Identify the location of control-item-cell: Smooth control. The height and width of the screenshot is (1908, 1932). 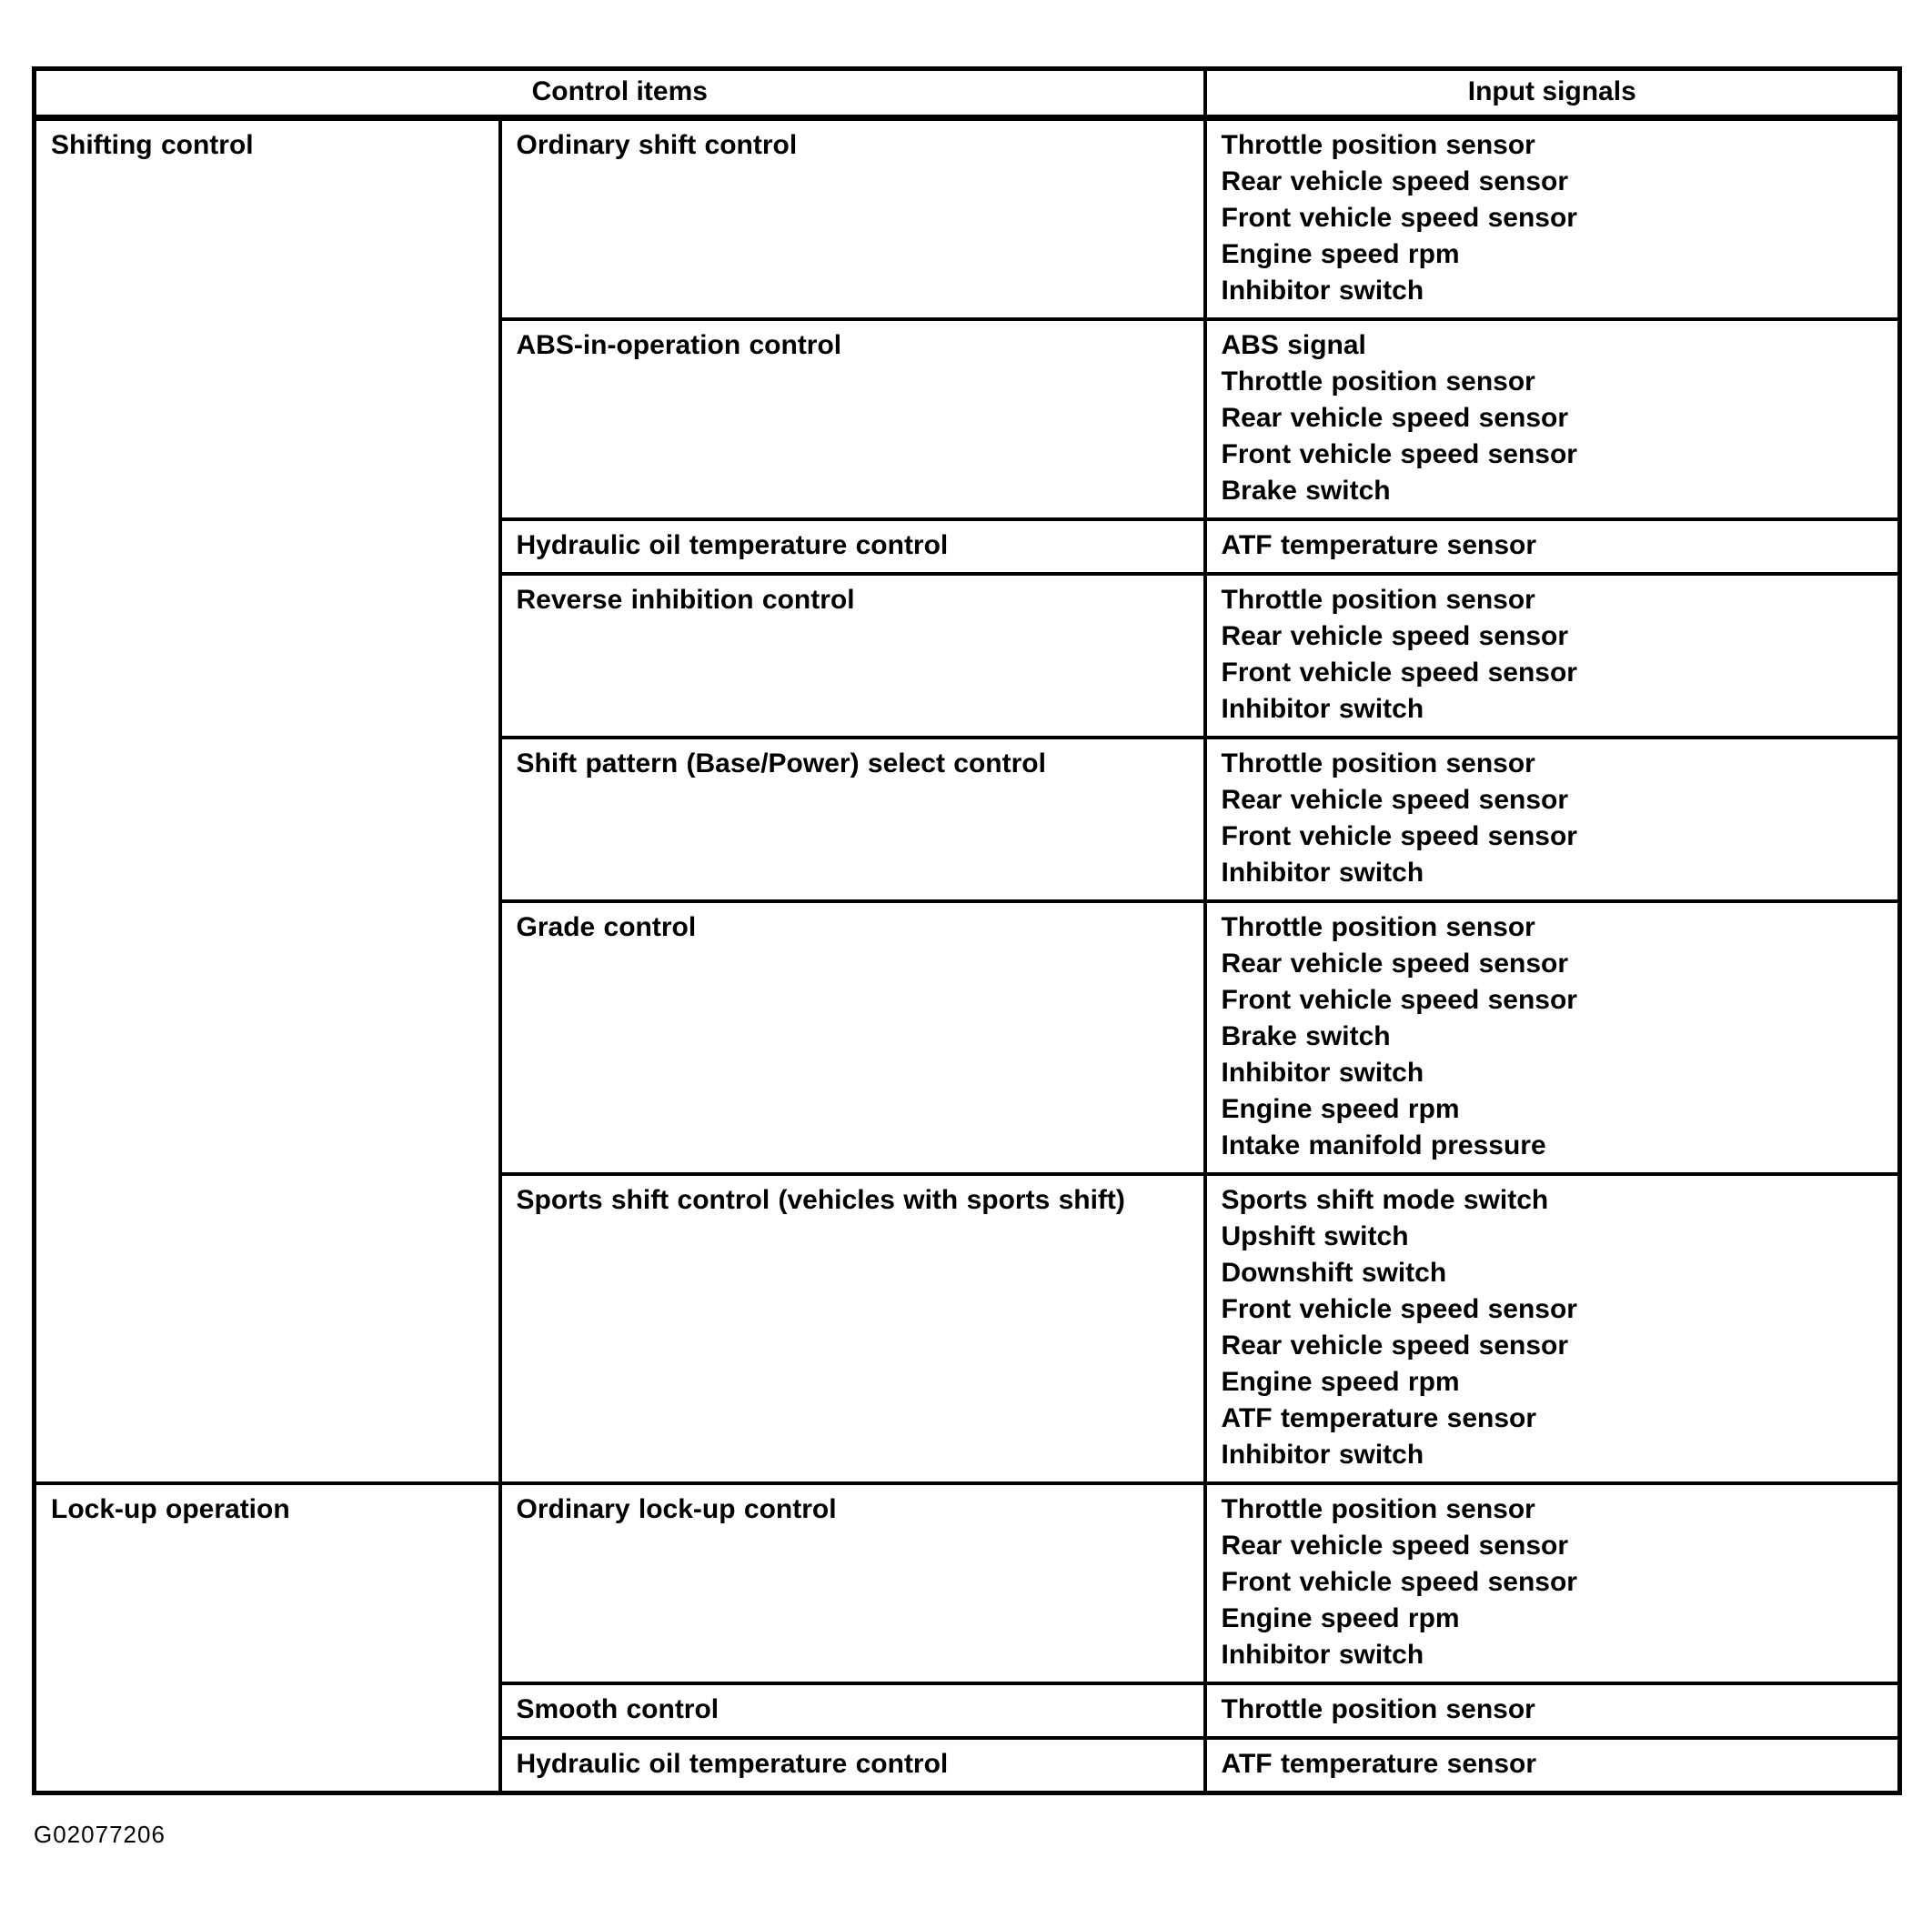
(852, 1711).